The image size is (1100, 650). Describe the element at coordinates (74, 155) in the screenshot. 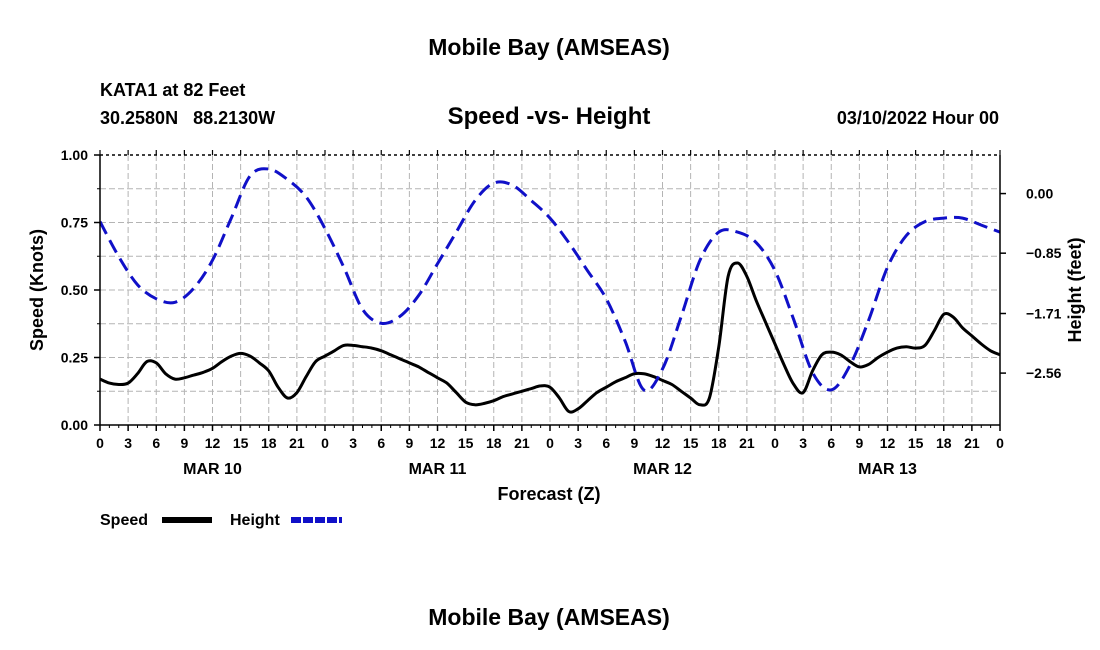

I see `y-tick-label: 1.00` at that location.